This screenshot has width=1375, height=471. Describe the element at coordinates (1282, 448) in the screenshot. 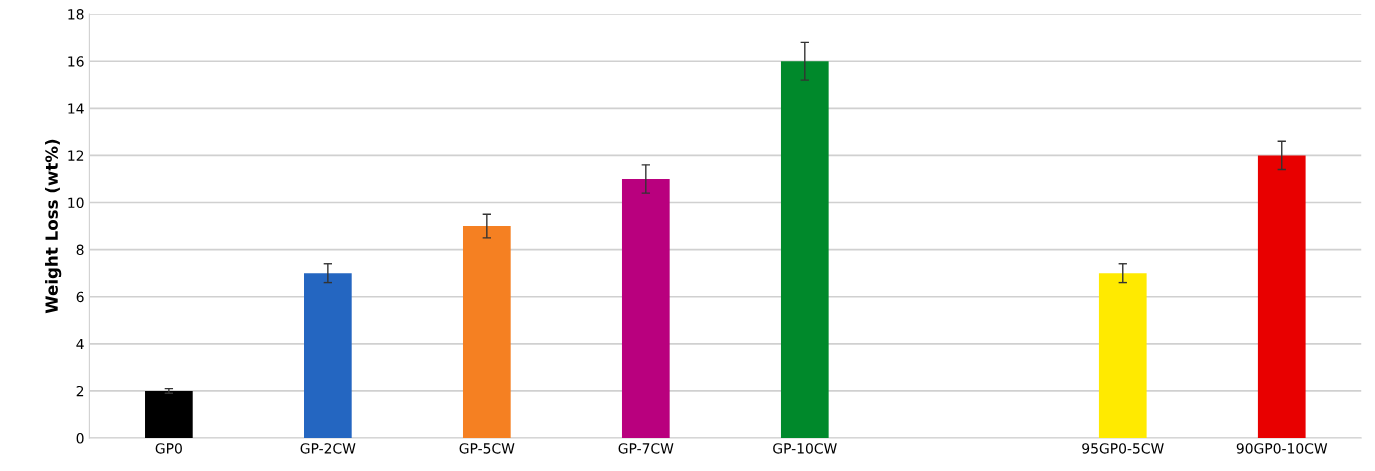

I see `x-tick-label: 90GP0-10CW` at that location.